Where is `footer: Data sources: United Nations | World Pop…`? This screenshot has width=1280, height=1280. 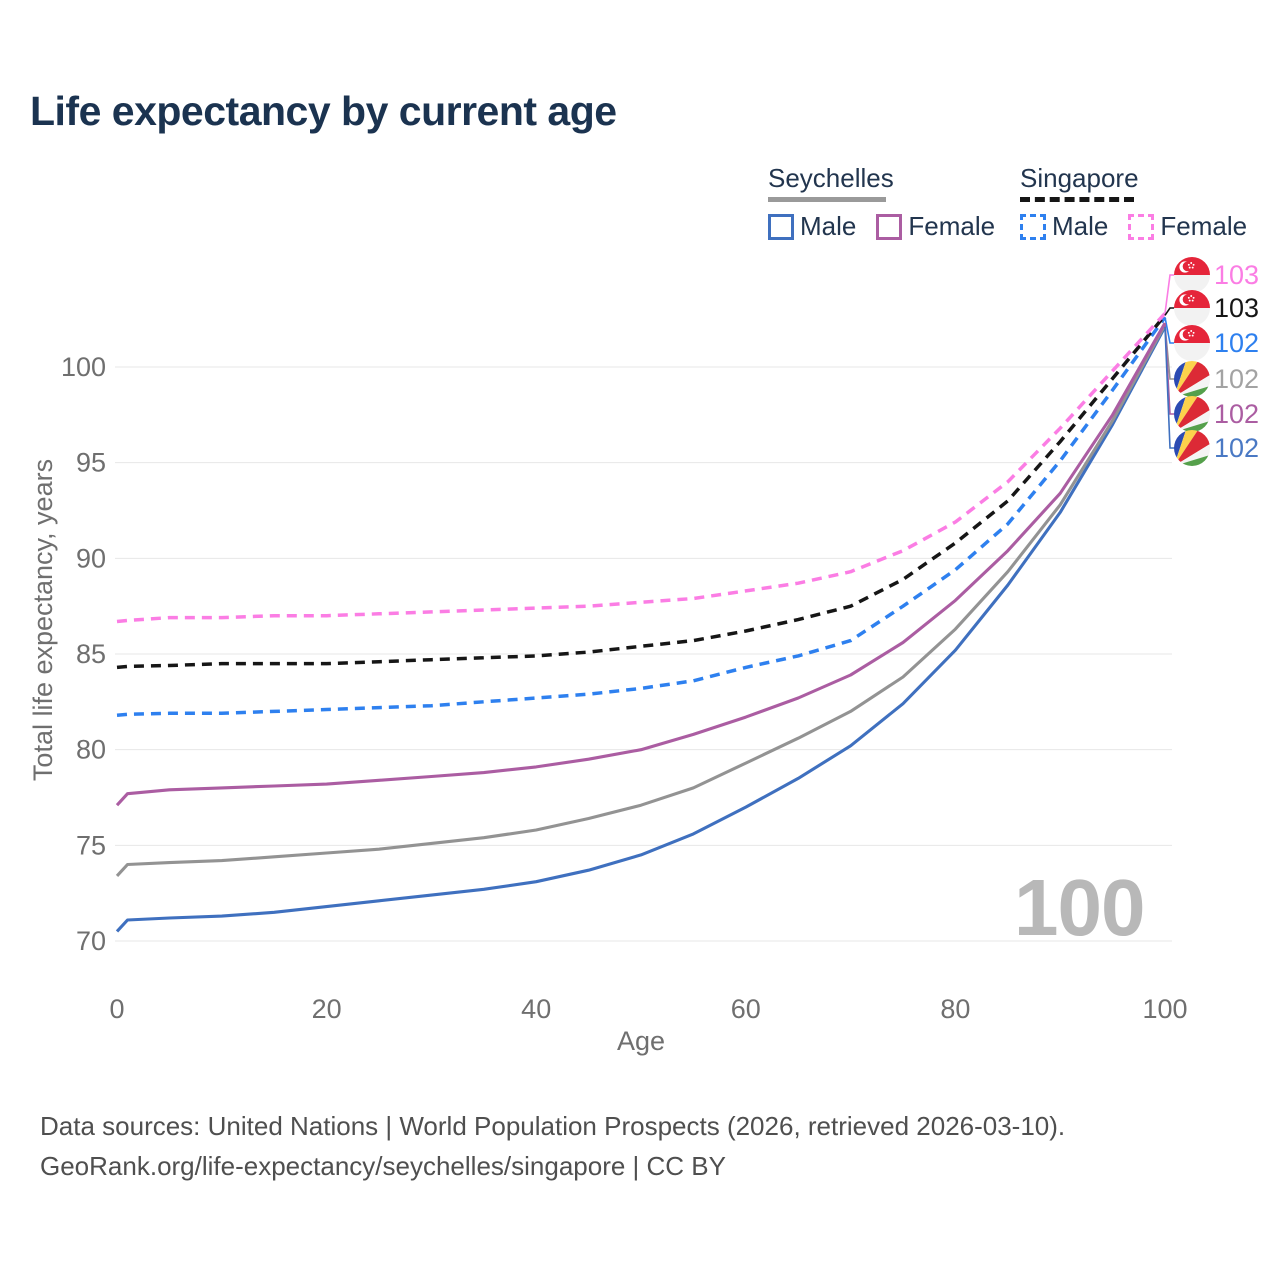
footer: Data sources: United Nations | World Pop… is located at coordinates (552, 1146).